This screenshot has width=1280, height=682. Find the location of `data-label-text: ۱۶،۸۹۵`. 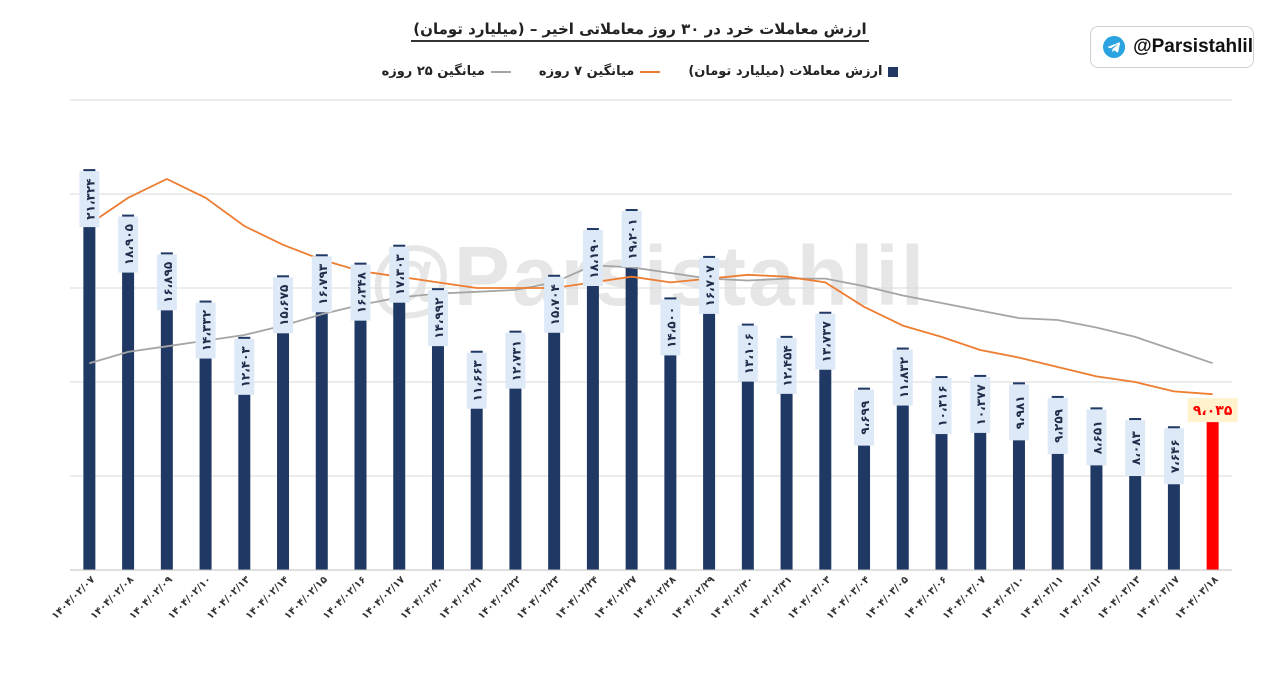

data-label-text: ۱۶،۸۹۵ is located at coordinates (168, 282).